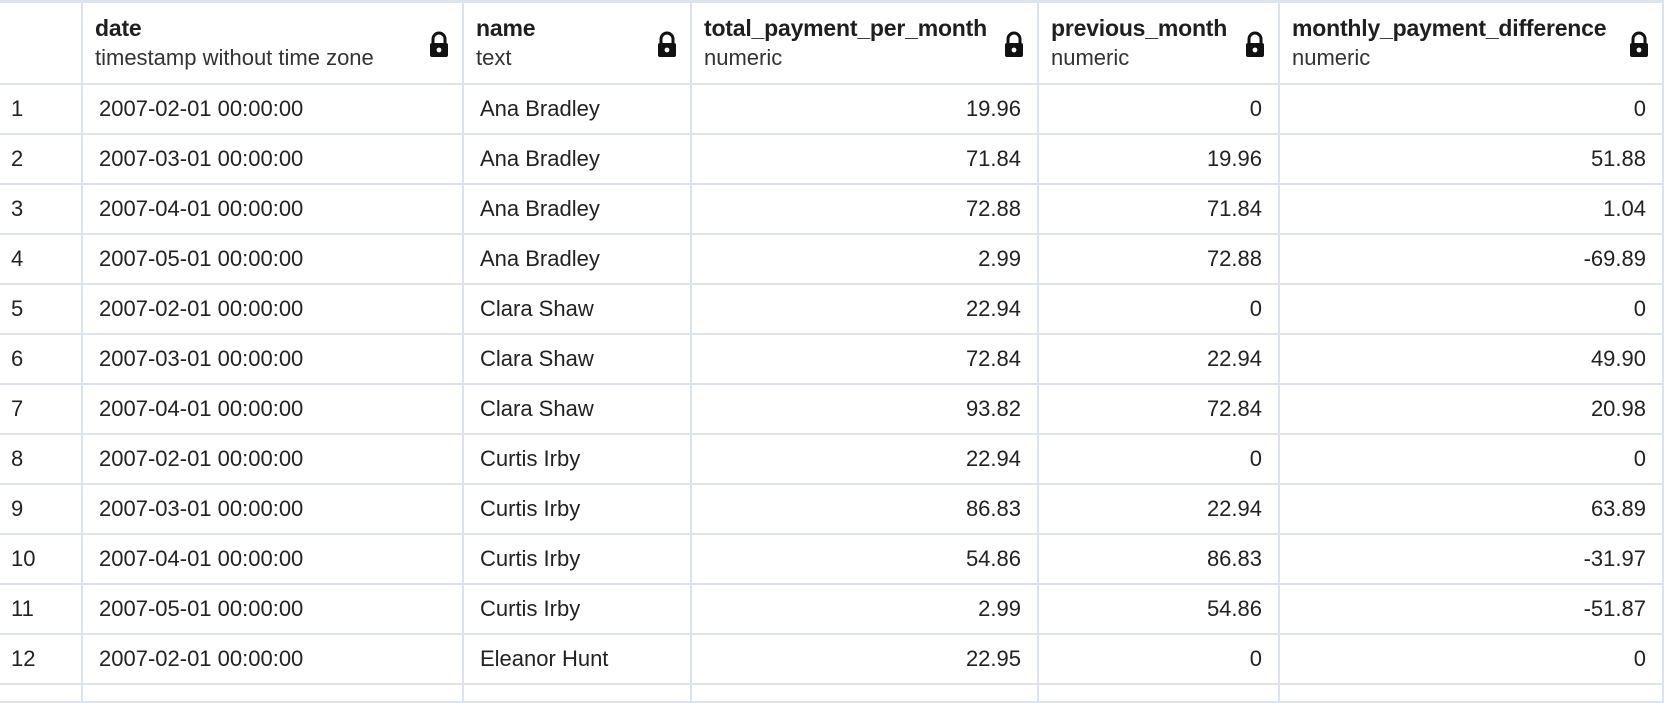 The width and height of the screenshot is (1664, 703). What do you see at coordinates (41, 359) in the screenshot?
I see `row-number: 6` at bounding box center [41, 359].